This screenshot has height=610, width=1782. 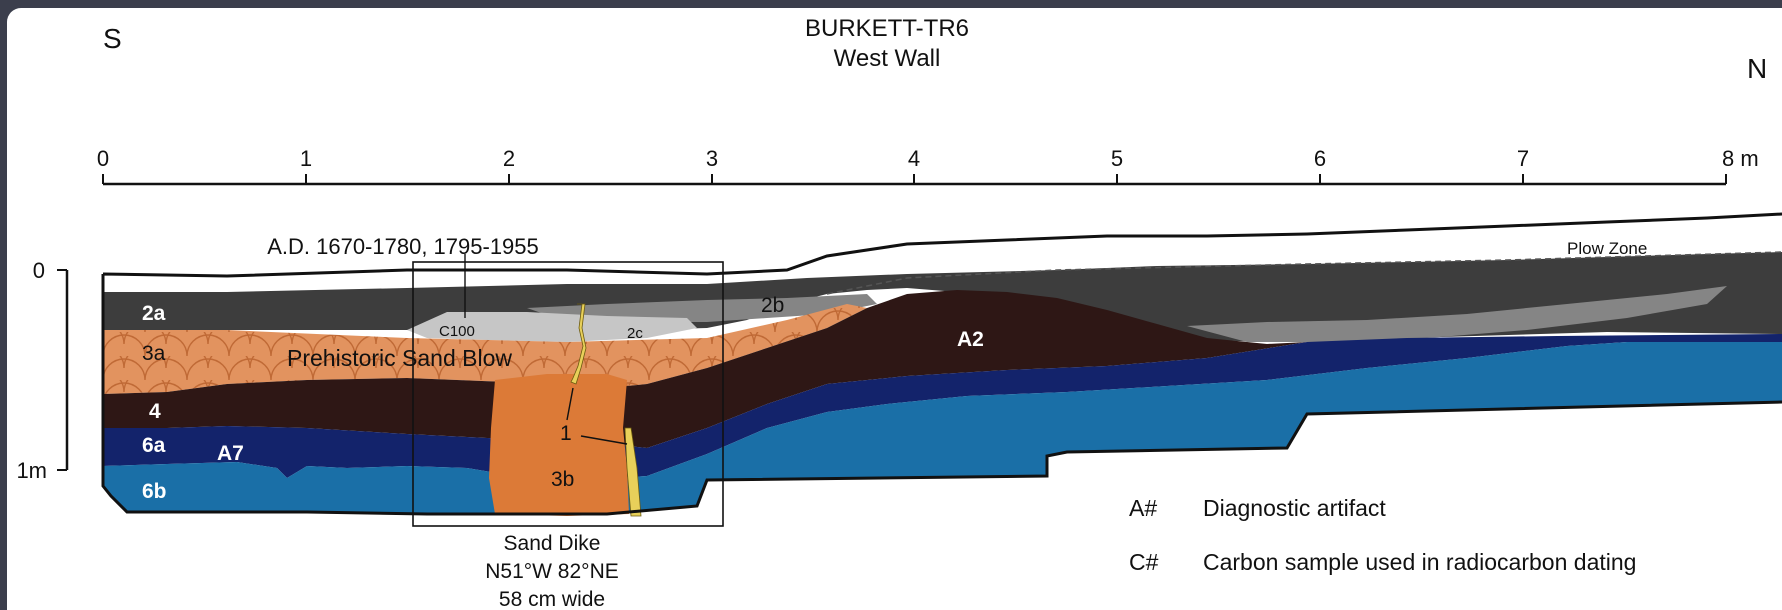 I want to click on label-4: 4, so click(x=155, y=411).